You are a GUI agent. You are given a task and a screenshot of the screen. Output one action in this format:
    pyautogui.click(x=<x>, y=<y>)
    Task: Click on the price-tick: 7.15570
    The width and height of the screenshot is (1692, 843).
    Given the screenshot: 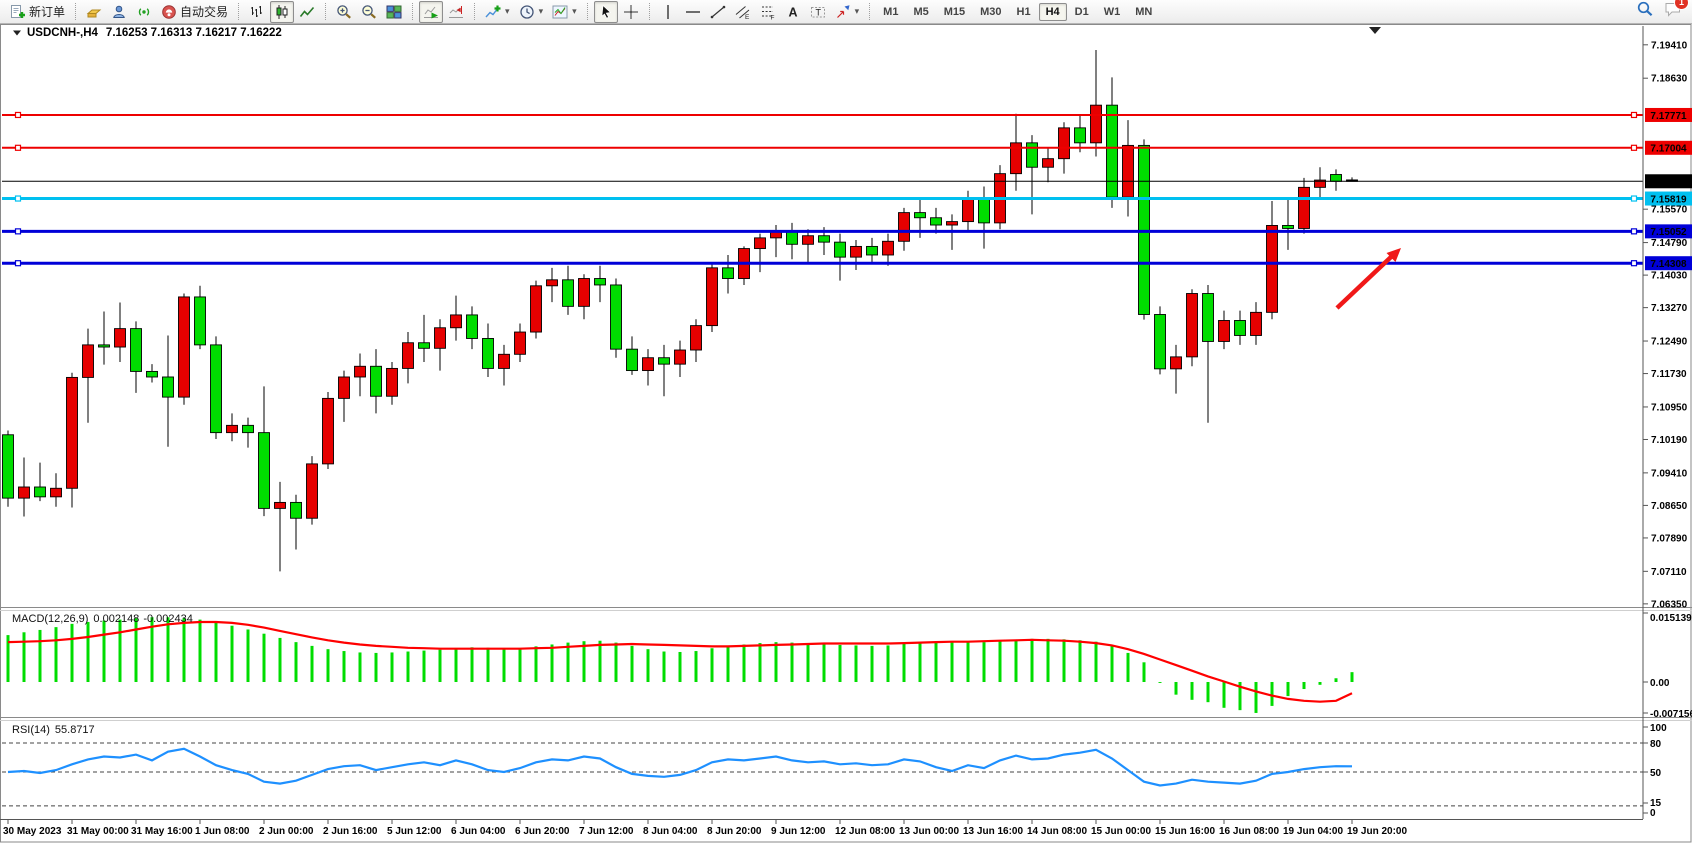 What is the action you would take?
    pyautogui.click(x=1669, y=210)
    